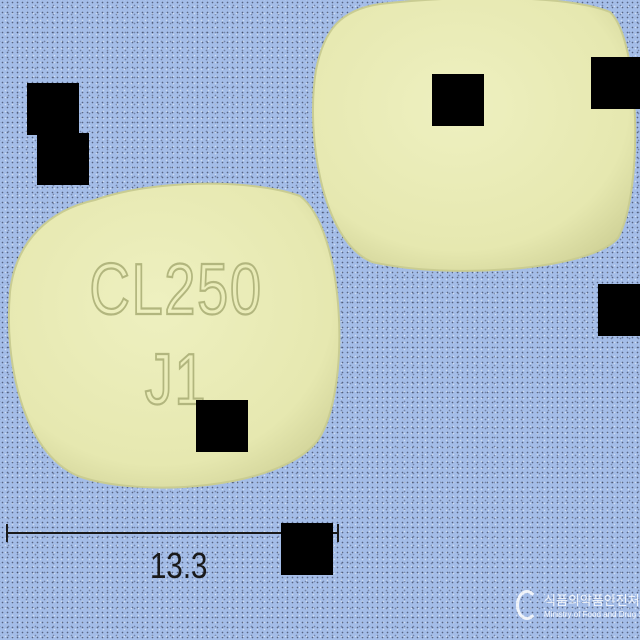  What do you see at coordinates (592, 600) in the screenshot?
I see `watermark-korean-text: 식품의약품안전처` at bounding box center [592, 600].